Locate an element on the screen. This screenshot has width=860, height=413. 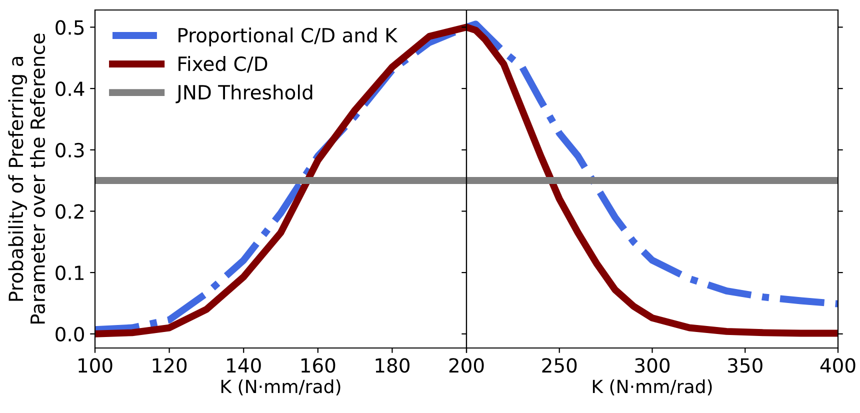
y-axis-title: Probability of Preferring a Parameter over the Reference is located at coordinates (27, 179).